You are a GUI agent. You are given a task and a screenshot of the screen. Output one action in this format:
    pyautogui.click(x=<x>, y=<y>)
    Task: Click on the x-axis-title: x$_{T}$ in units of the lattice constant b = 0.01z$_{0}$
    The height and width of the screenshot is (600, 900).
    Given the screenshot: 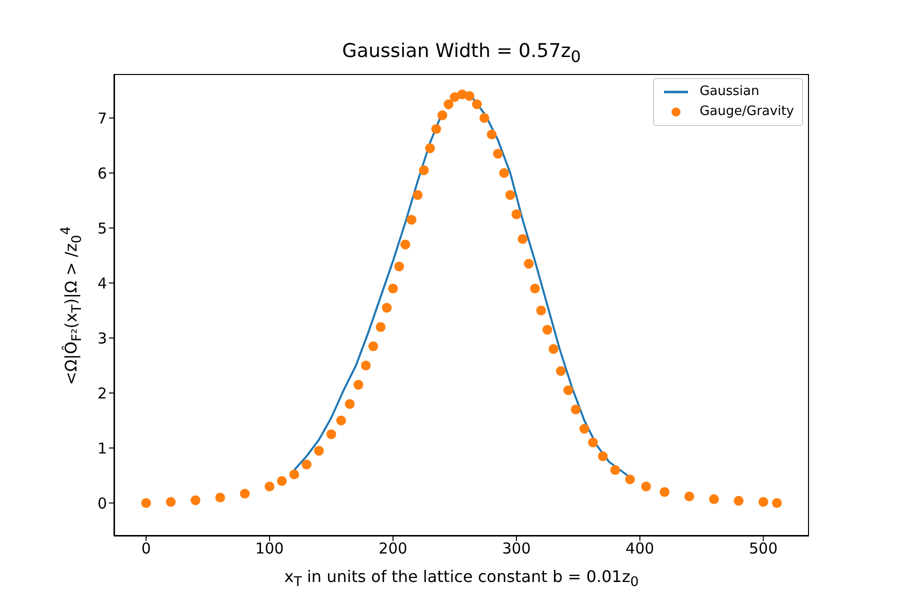 What is the action you would take?
    pyautogui.click(x=461, y=578)
    